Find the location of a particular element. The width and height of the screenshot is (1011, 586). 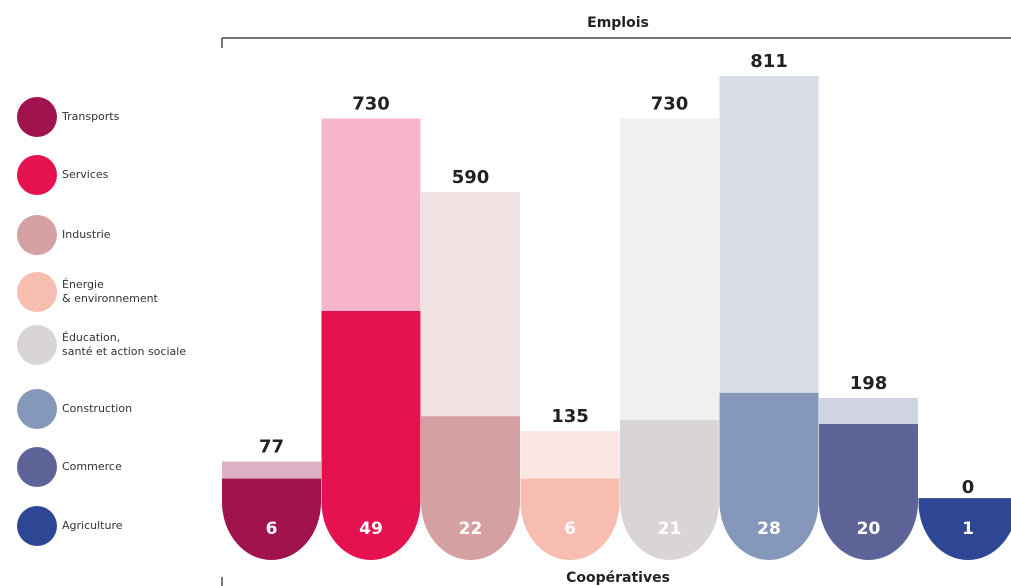

legend-label: Agriculture is located at coordinates (92, 525).